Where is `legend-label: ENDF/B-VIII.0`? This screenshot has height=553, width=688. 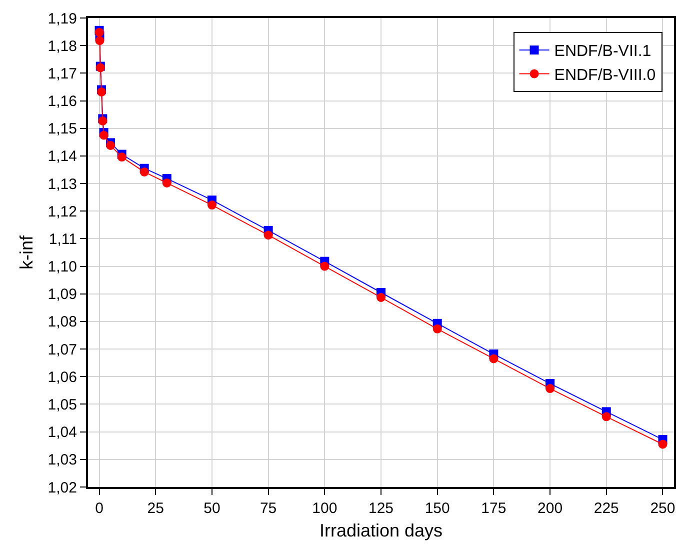
legend-label: ENDF/B-VIII.0 is located at coordinates (605, 75).